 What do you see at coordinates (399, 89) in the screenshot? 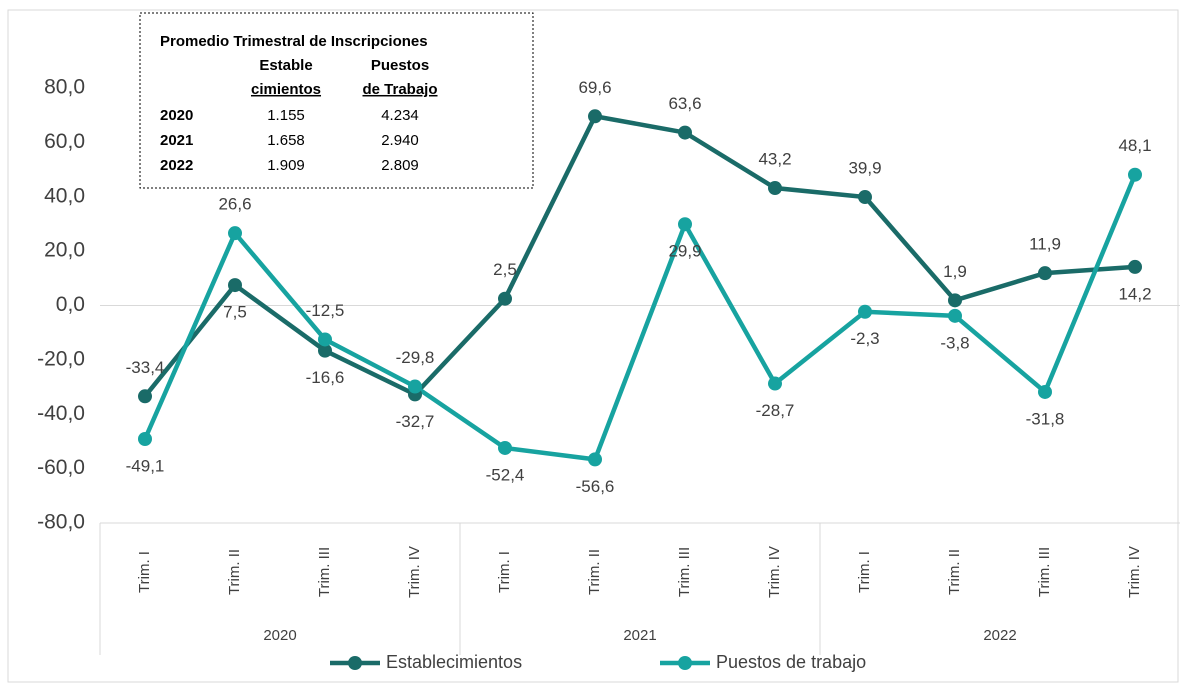
I see `inset-header: de Trabajo` at bounding box center [399, 89].